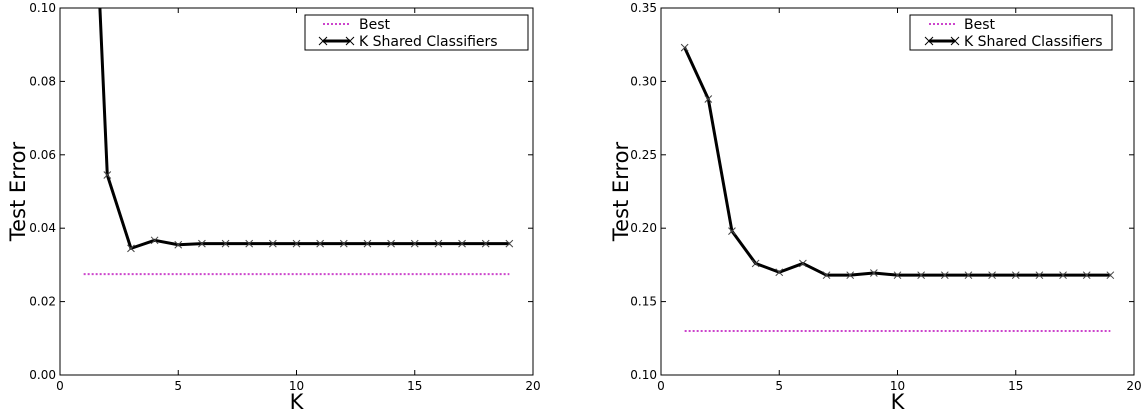 The height and width of the screenshot is (413, 1143). What do you see at coordinates (42, 302) in the screenshot?
I see `y-tick-label: 0.02` at bounding box center [42, 302].